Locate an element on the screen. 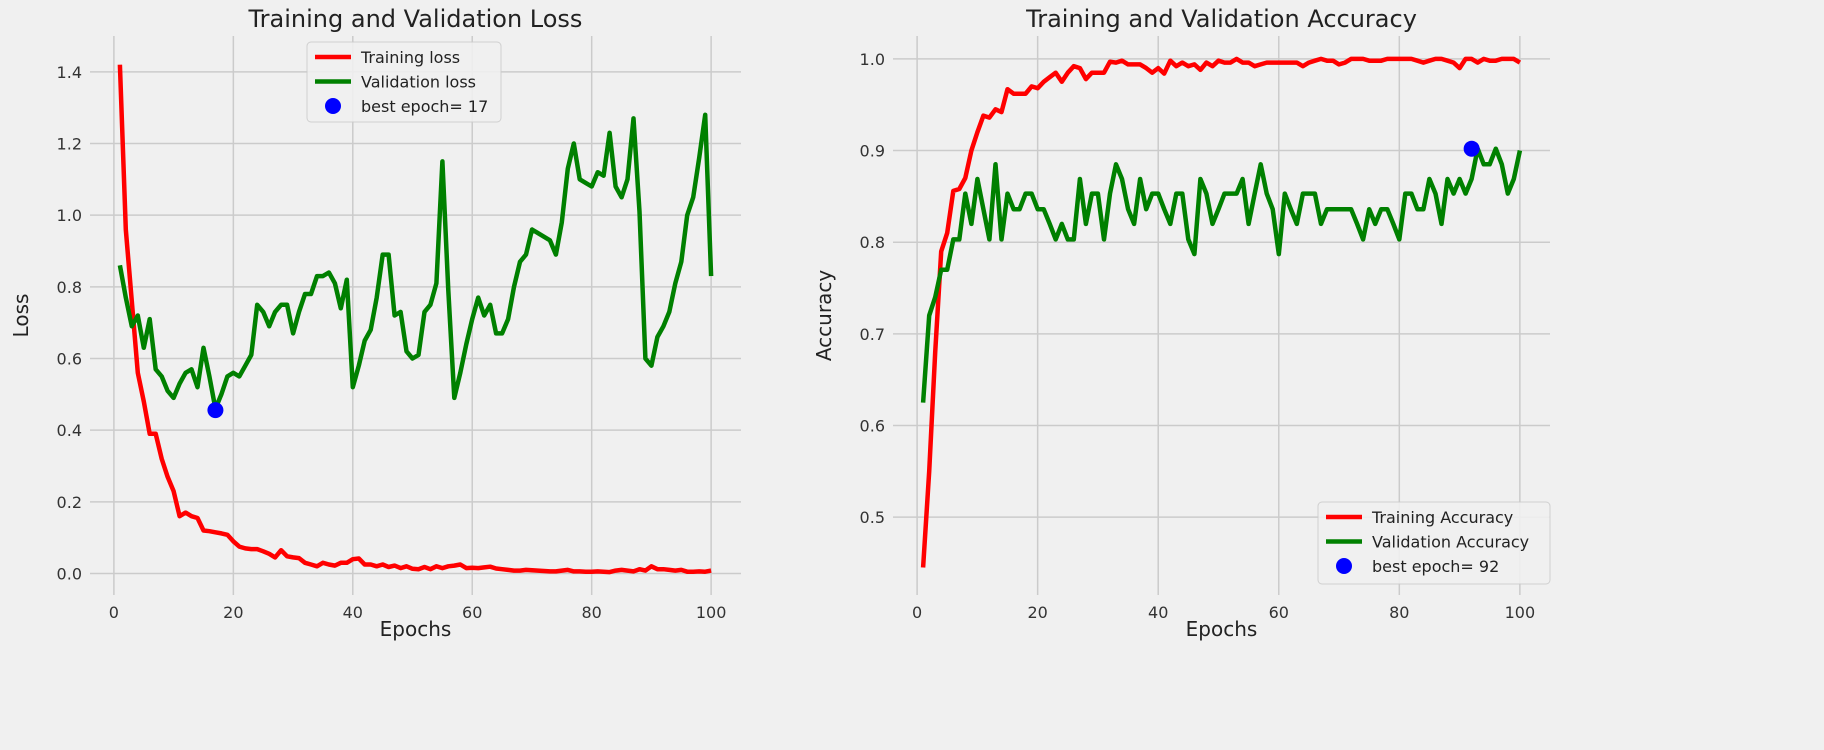 This screenshot has height=750, width=1824. series-line-validation-loss is located at coordinates (415, 261).